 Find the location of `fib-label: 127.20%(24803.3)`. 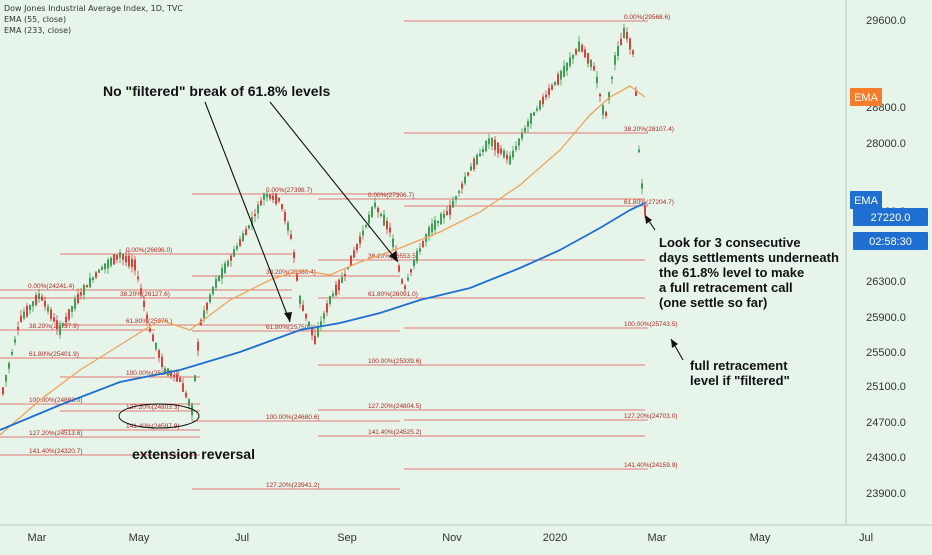

fib-label: 127.20%(24803.3) is located at coordinates (153, 407).